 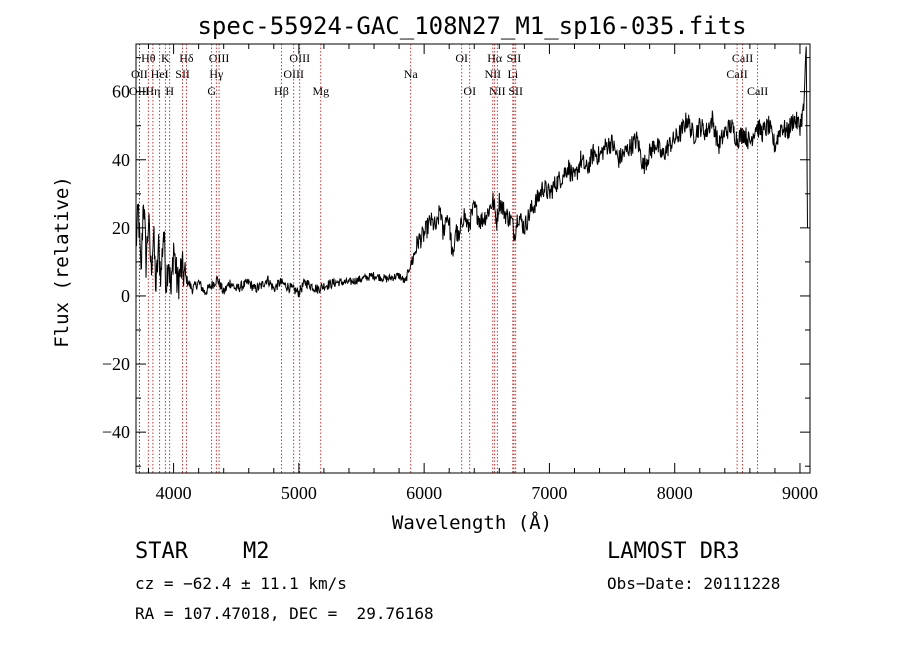 What do you see at coordinates (472, 522) in the screenshot?
I see `x-axis-label: Wavelength (Å)` at bounding box center [472, 522].